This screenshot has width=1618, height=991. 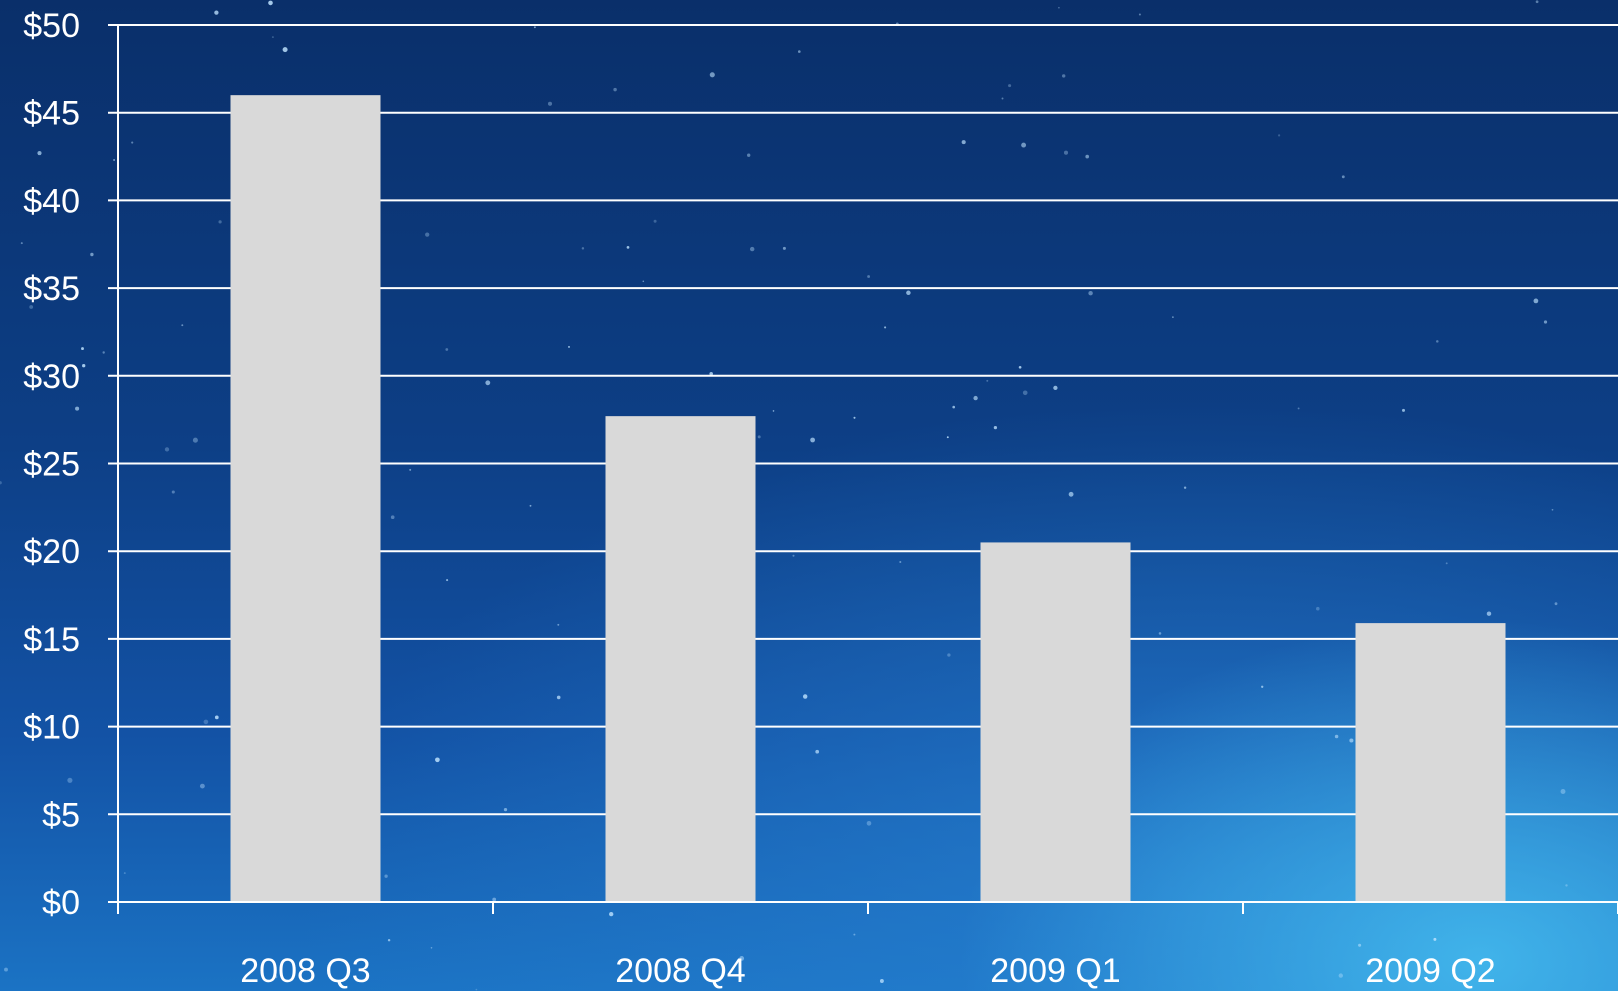 What do you see at coordinates (51, 640) in the screenshot?
I see `y-tick-label: $15` at bounding box center [51, 640].